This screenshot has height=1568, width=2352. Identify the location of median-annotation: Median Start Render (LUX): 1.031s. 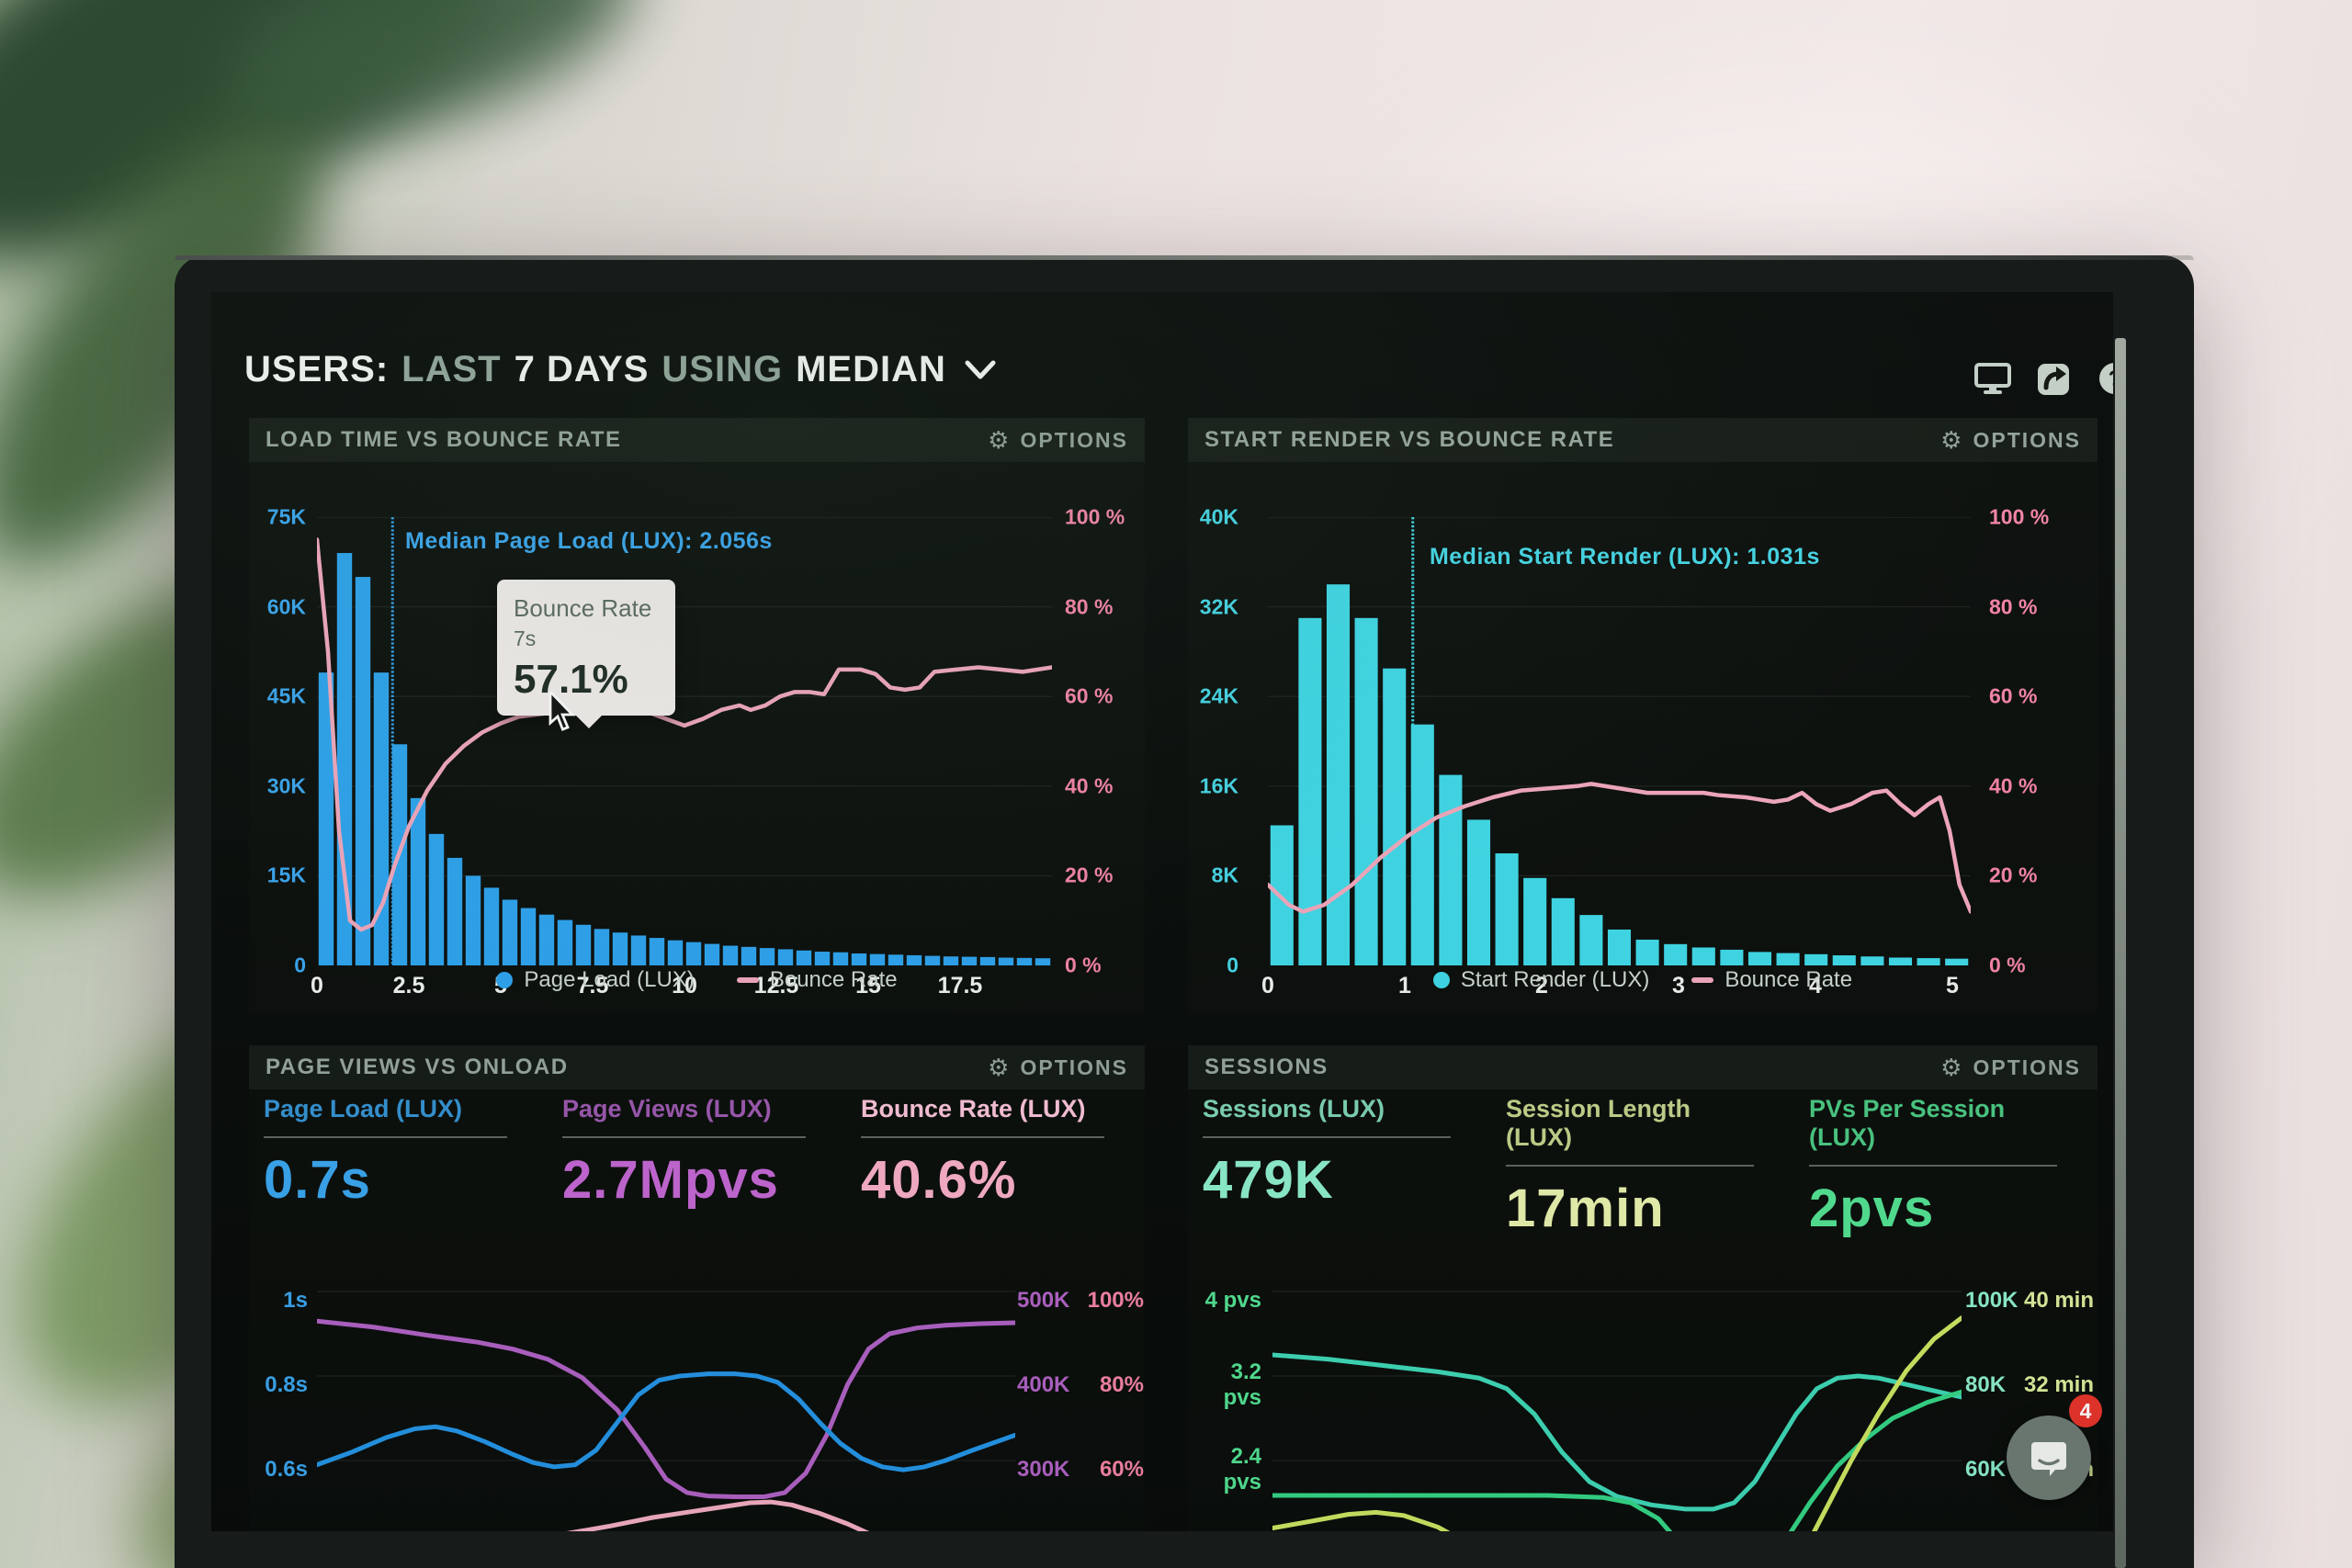
(1624, 557).